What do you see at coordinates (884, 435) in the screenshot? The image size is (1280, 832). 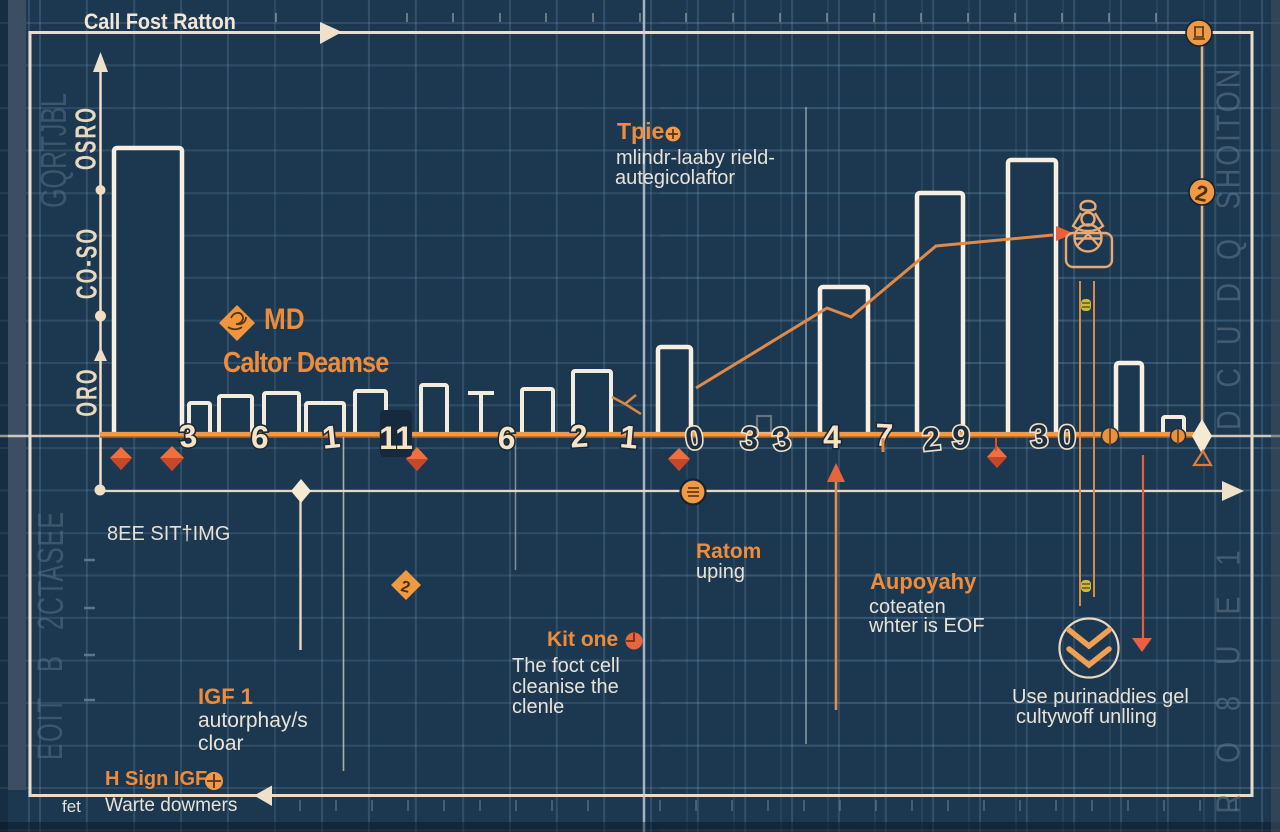 I see `svg-text: 7` at bounding box center [884, 435].